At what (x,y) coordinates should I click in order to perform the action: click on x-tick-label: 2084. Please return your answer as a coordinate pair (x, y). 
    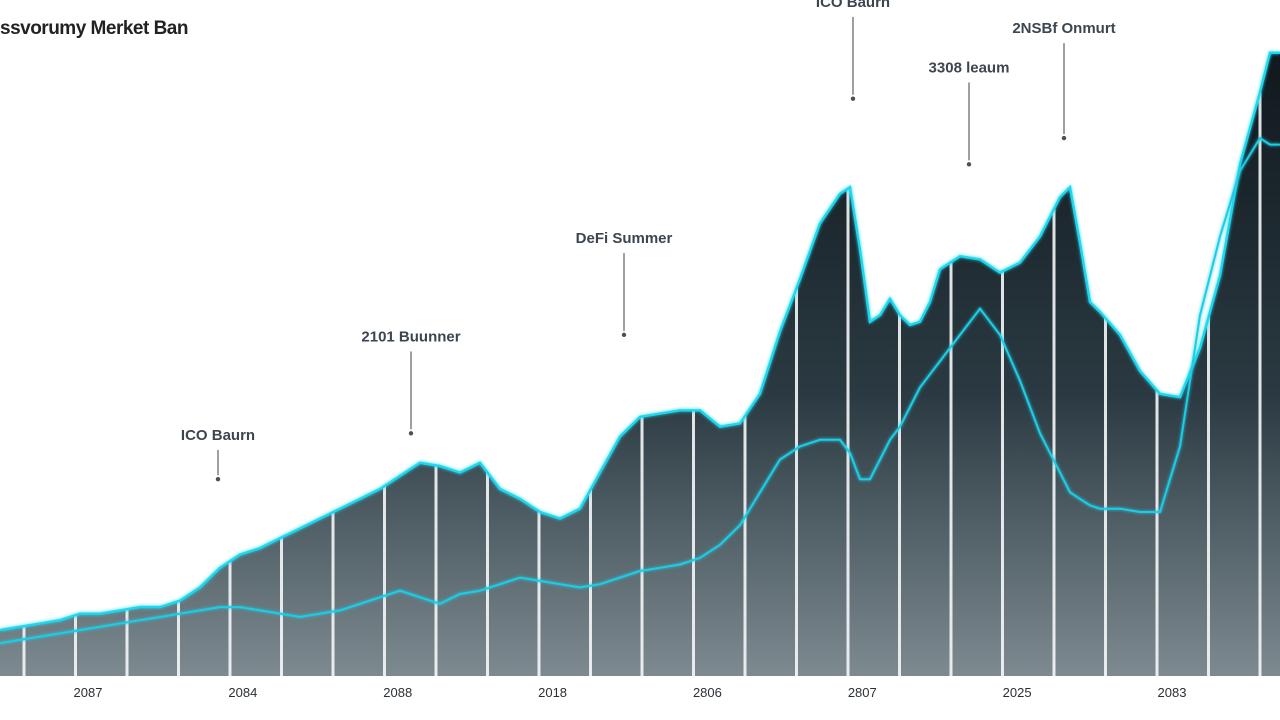
    Looking at the image, I should click on (242, 692).